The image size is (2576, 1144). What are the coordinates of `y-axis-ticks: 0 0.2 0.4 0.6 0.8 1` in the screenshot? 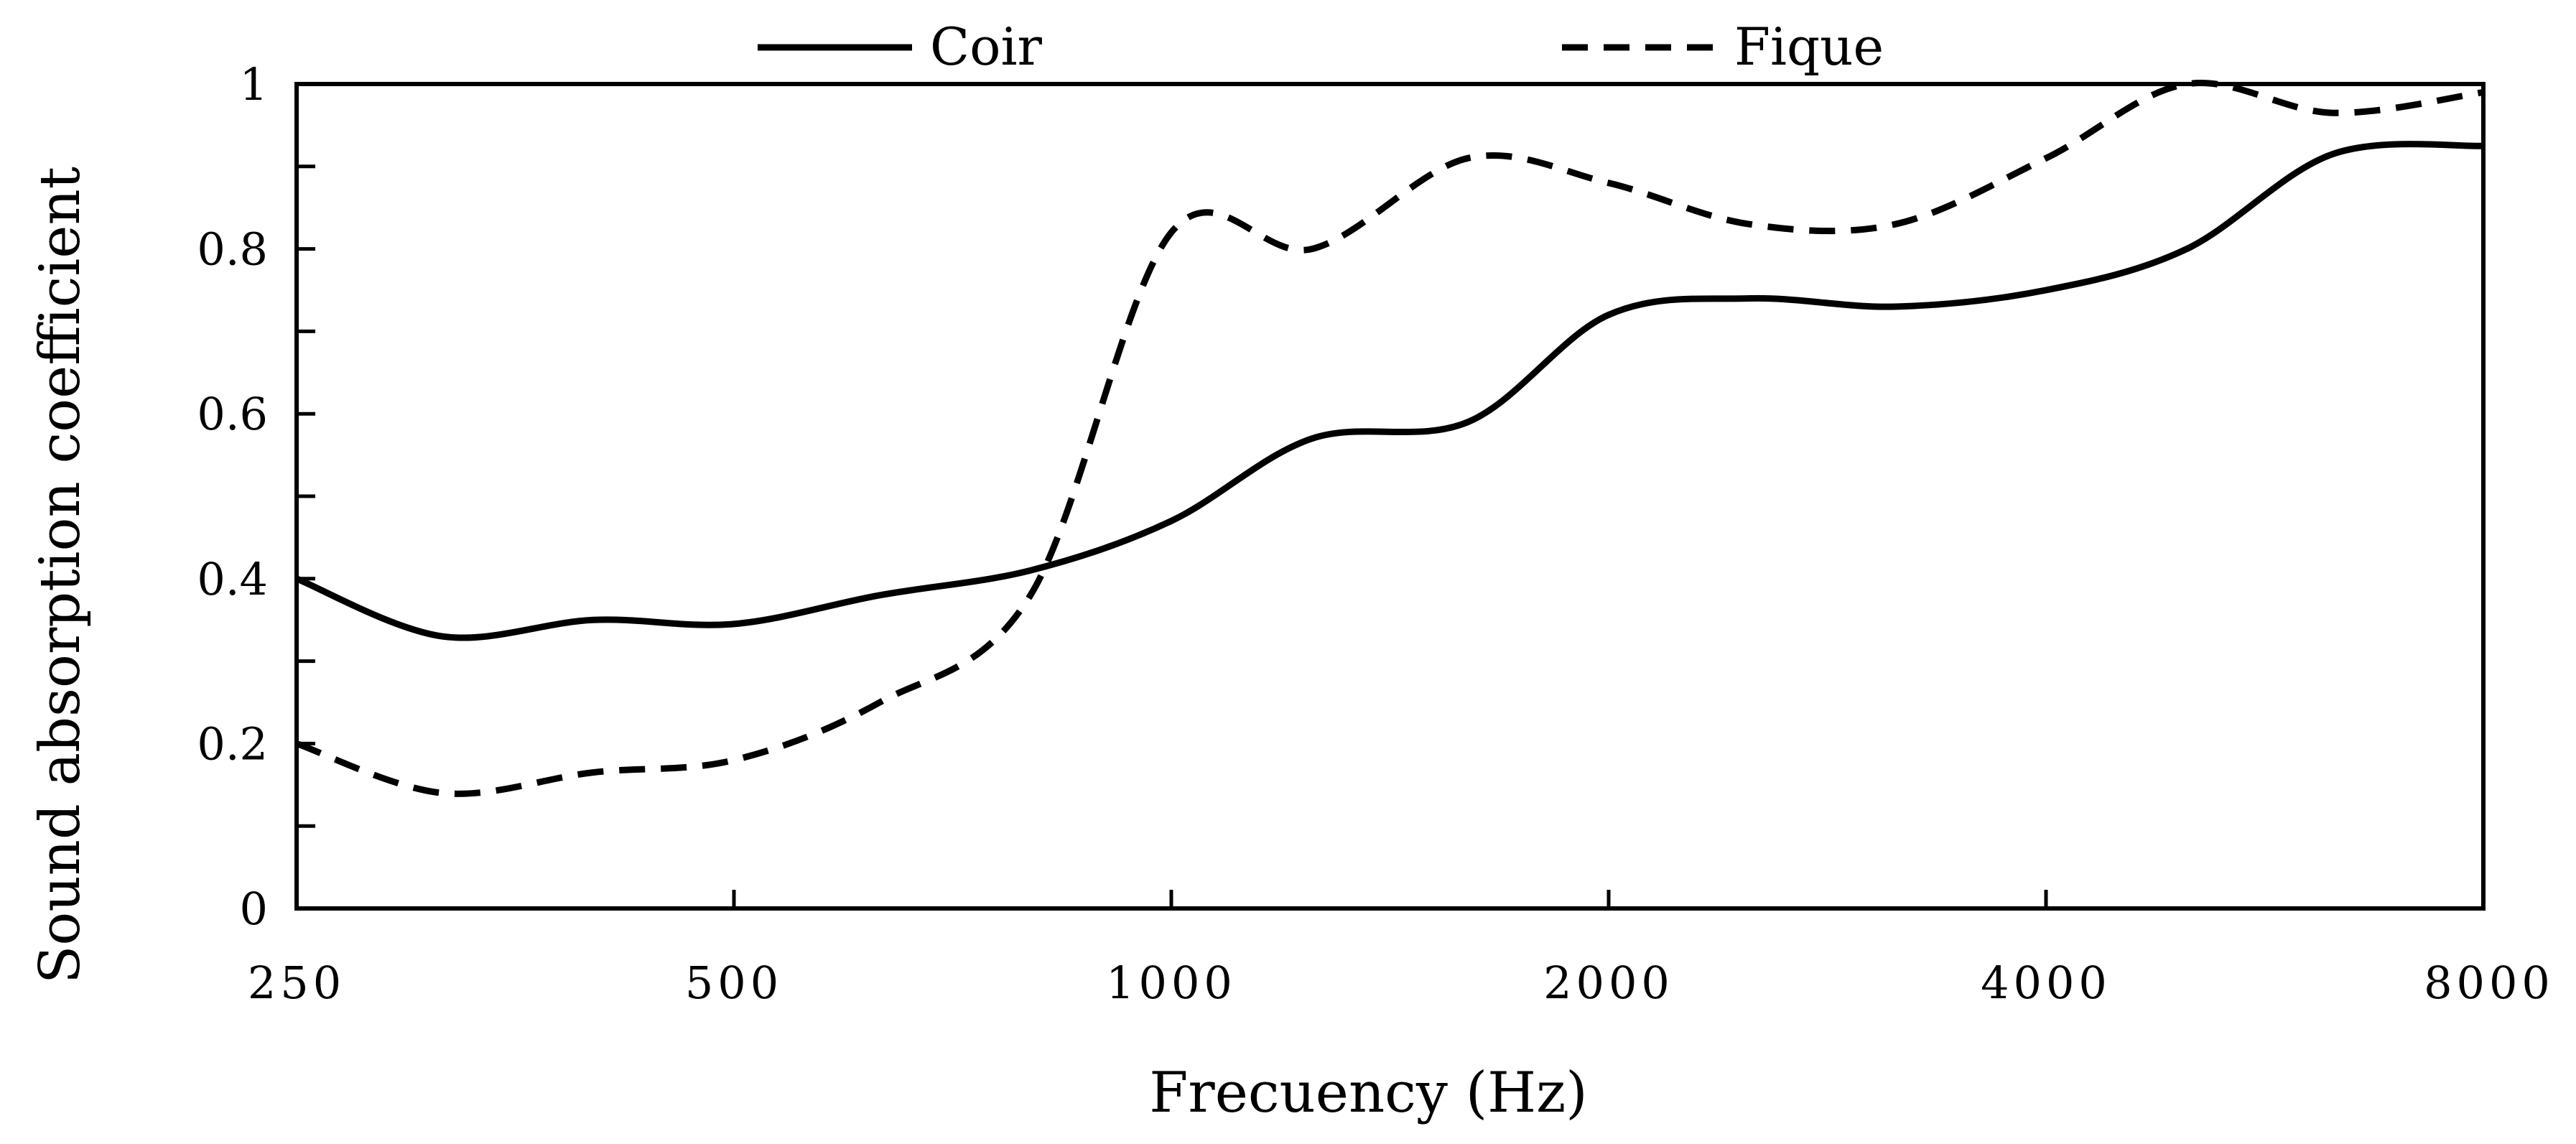 It's located at (256, 496).